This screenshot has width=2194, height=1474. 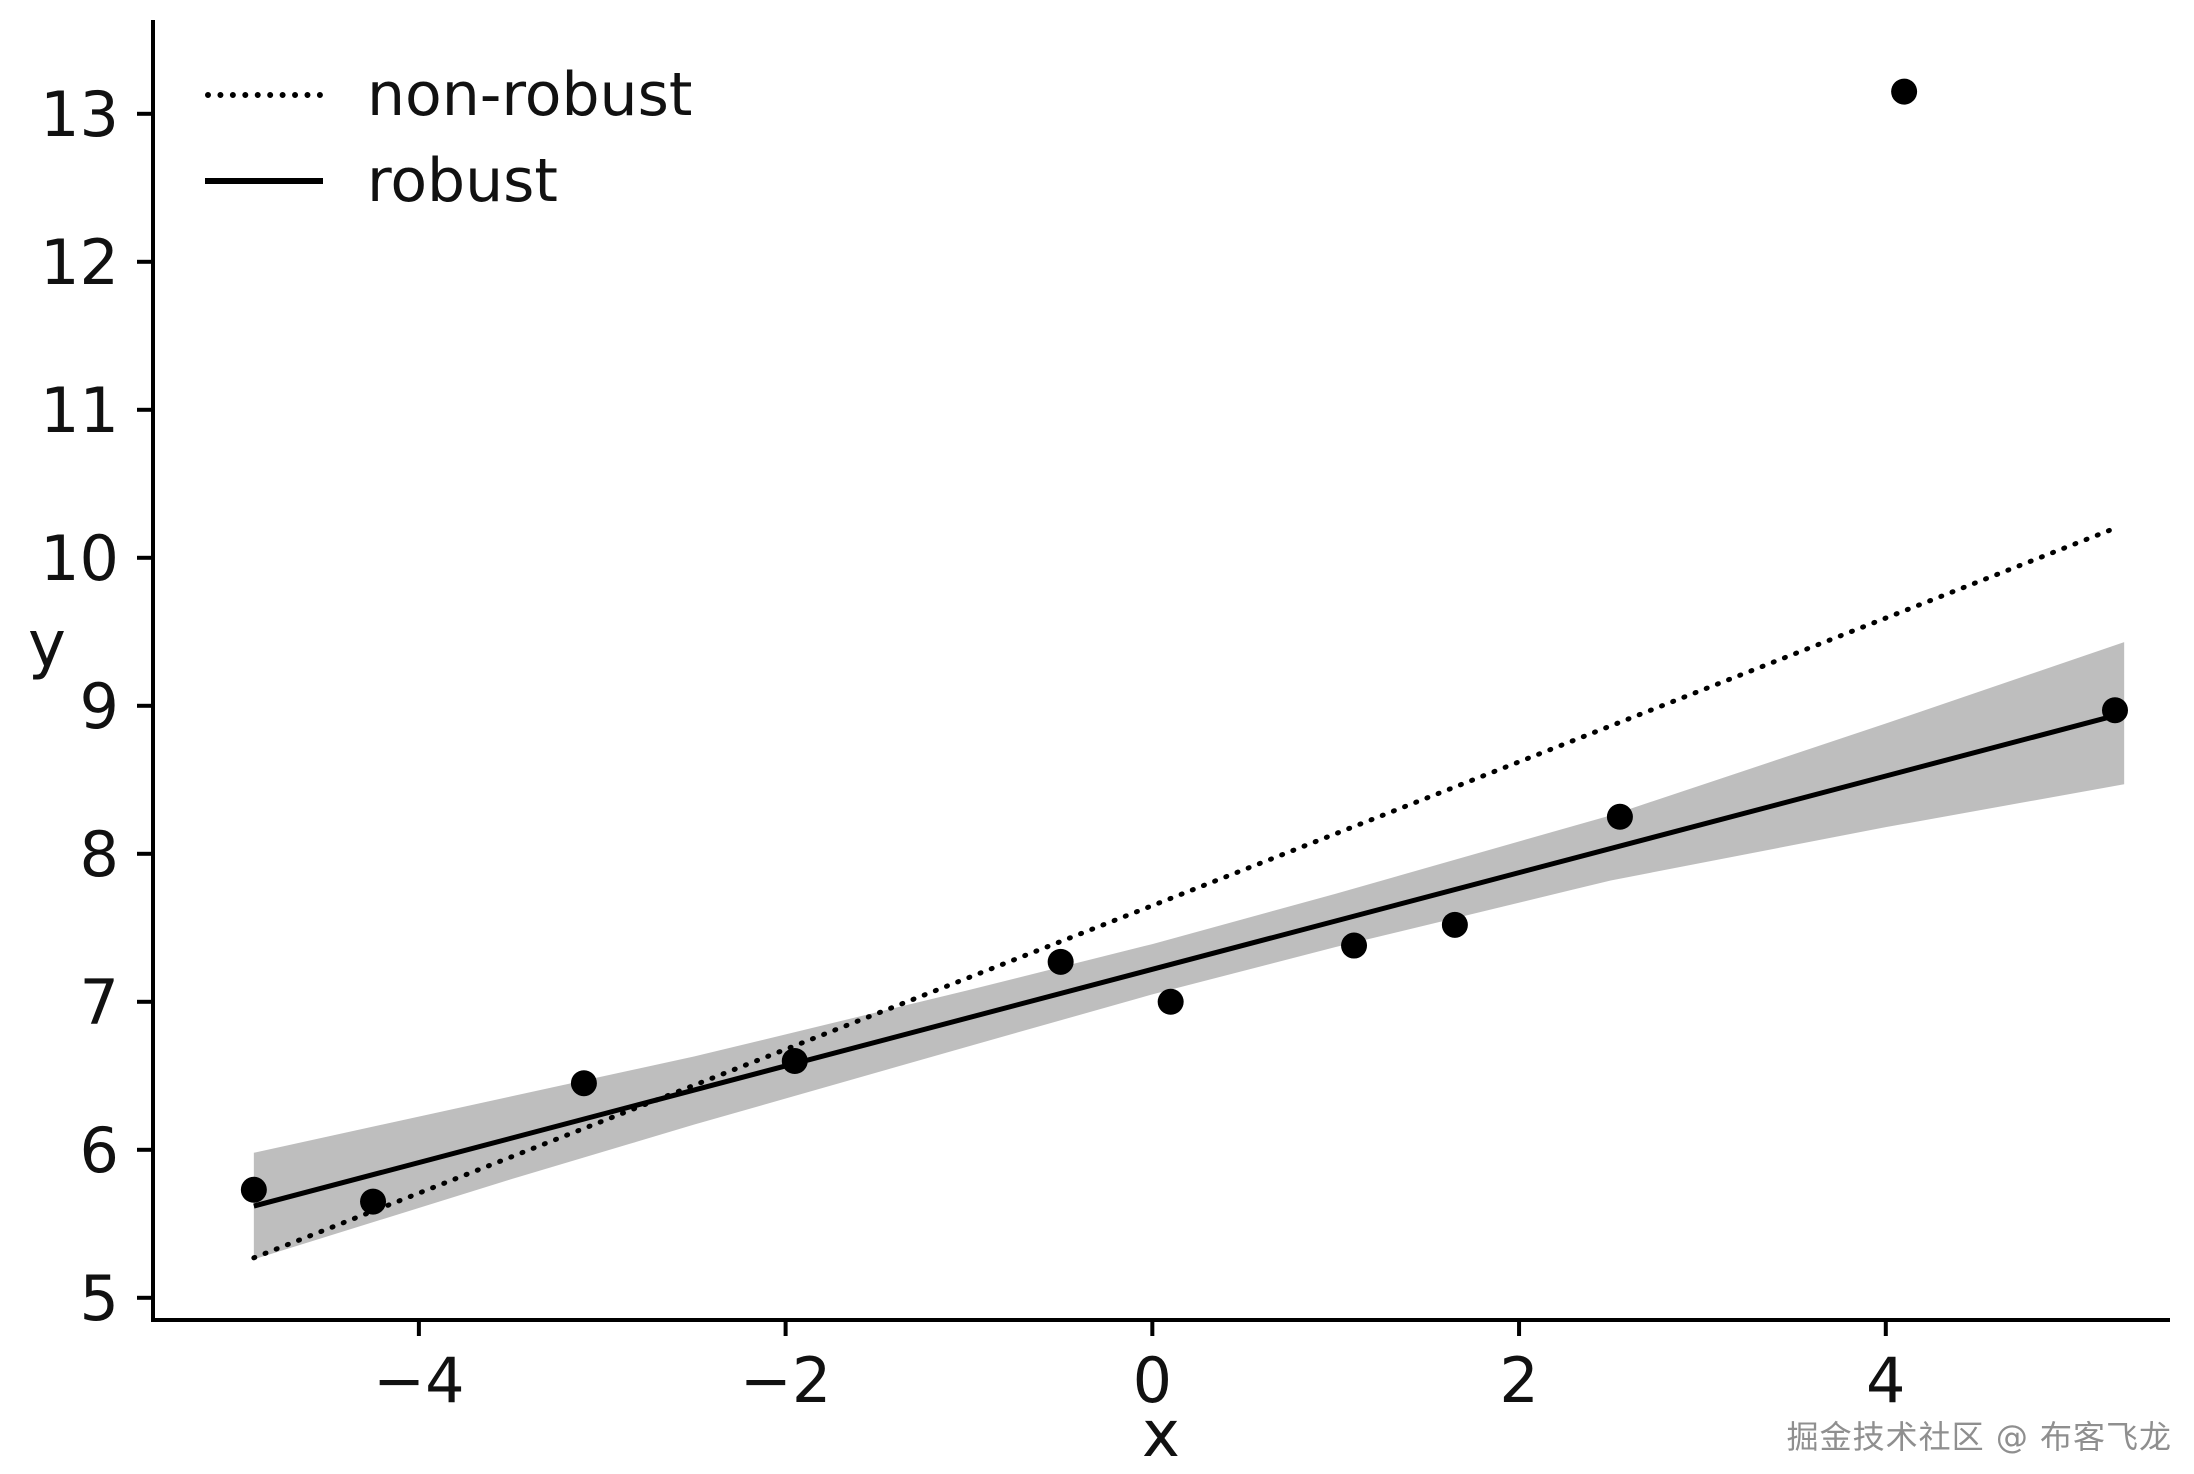 I want to click on y-tick-label: 9, so click(x=99, y=706).